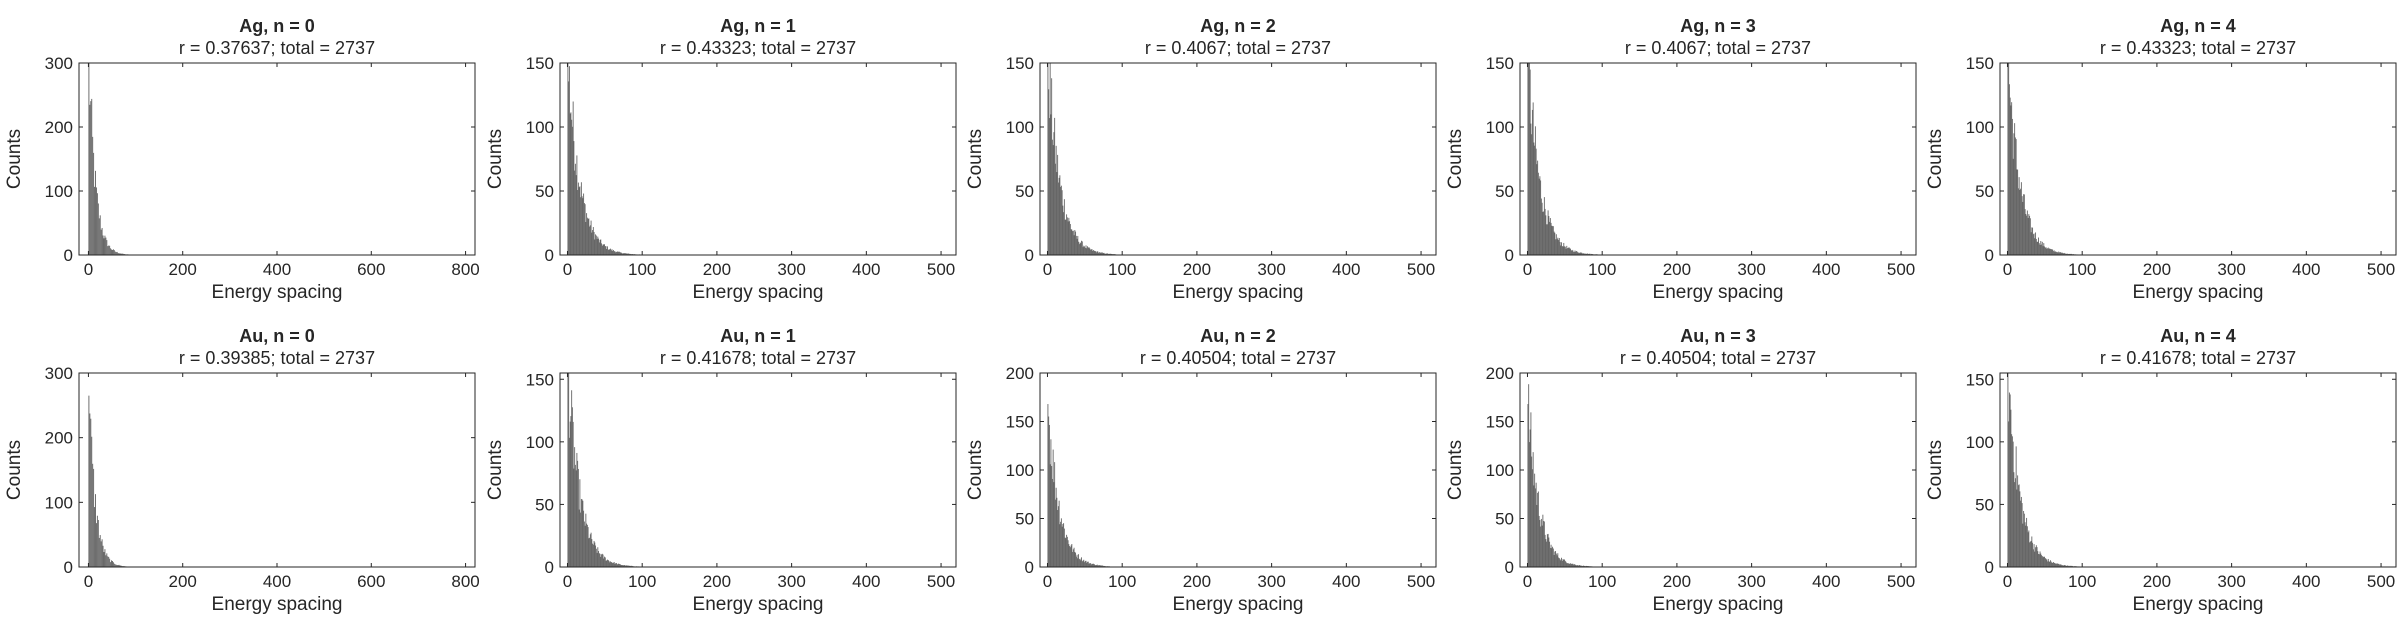 The image size is (2403, 625). Describe the element at coordinates (2157, 581) in the screenshot. I see `x-tick-label: 200` at that location.